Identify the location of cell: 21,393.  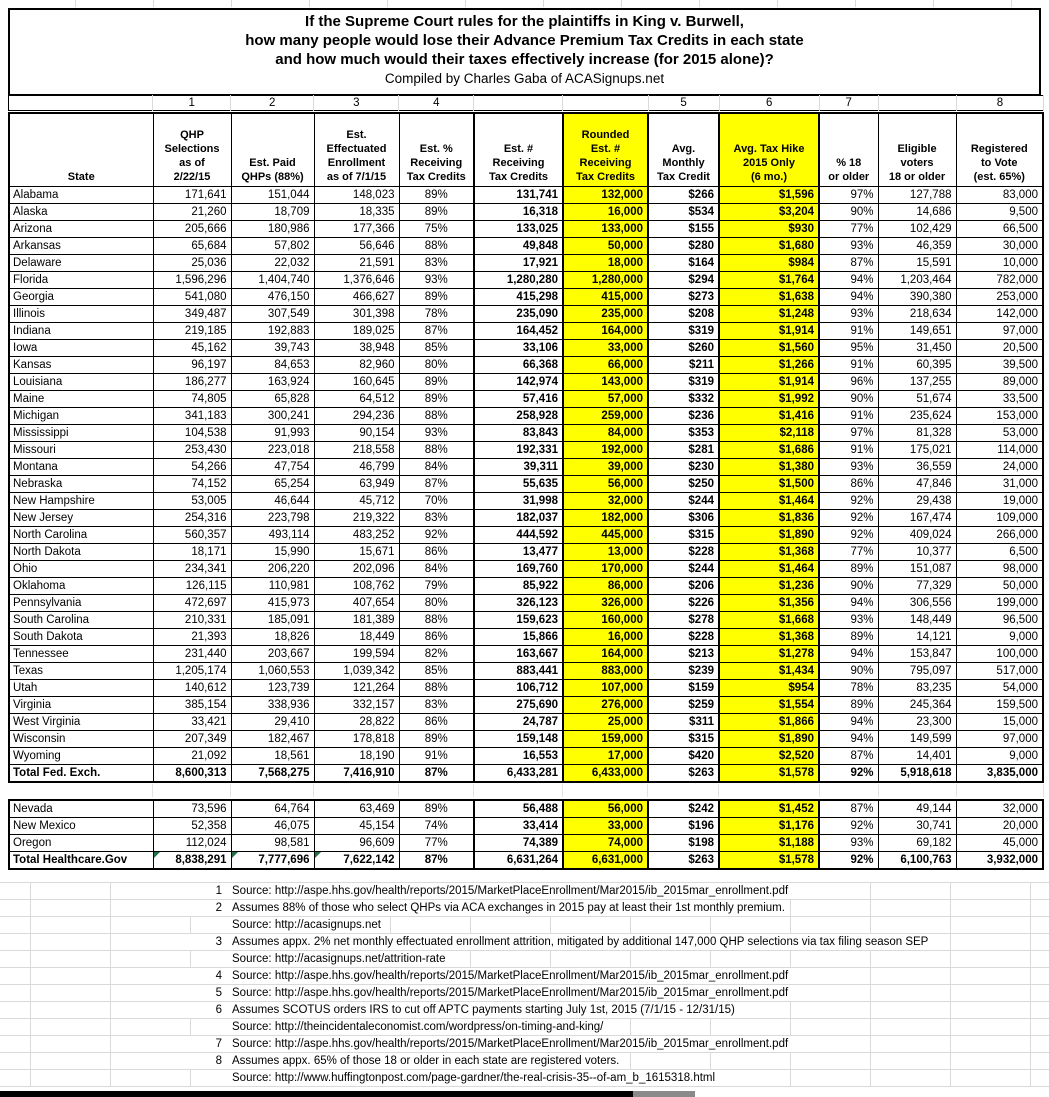
(192, 637).